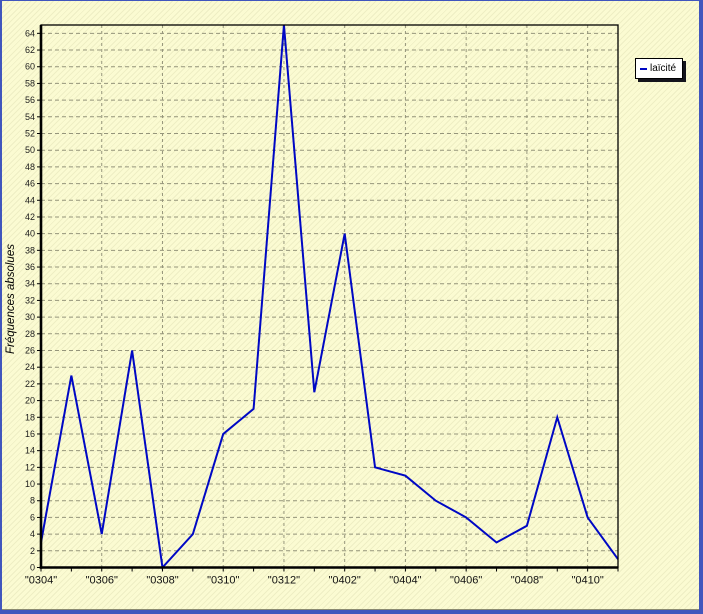 This screenshot has width=703, height=614. What do you see at coordinates (345, 581) in the screenshot?
I see `x-tick-label: "0402"` at bounding box center [345, 581].